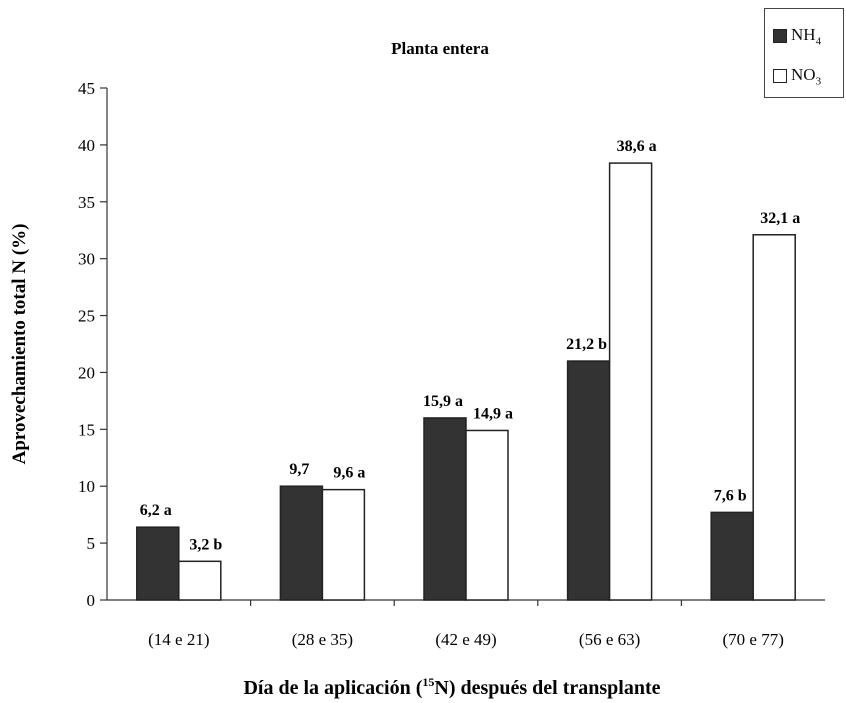  What do you see at coordinates (205, 544) in the screenshot?
I see `data-label-no3-1: 3,2 b` at bounding box center [205, 544].